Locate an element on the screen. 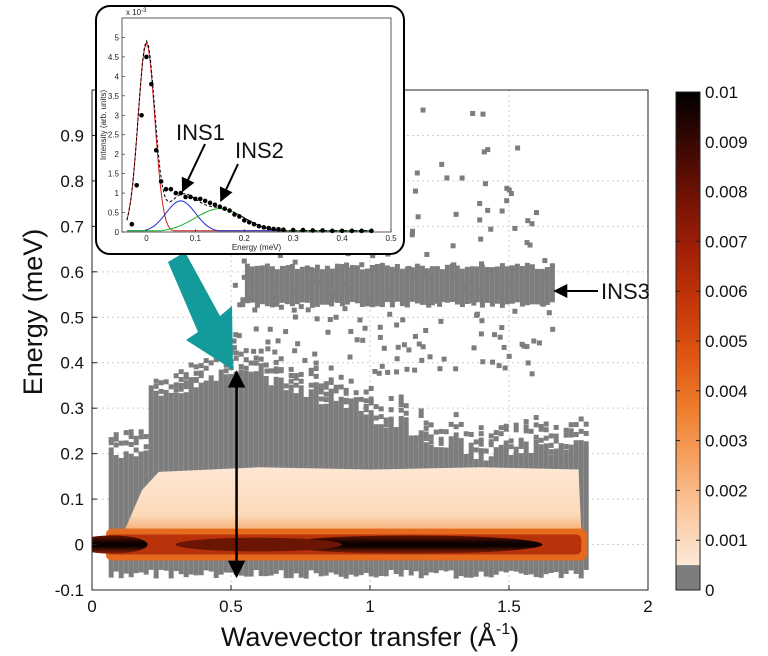 The image size is (768, 656). inset-y-tick-label: 5 is located at coordinates (117, 37).